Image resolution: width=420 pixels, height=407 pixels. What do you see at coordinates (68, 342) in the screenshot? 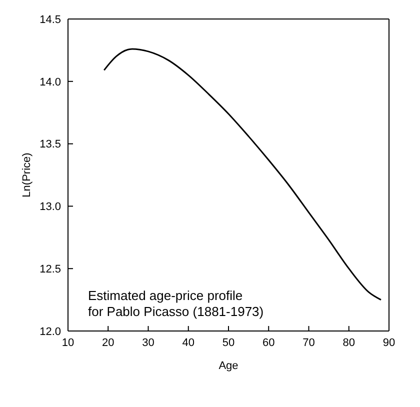
I see `x-tick-label: 10` at bounding box center [68, 342].